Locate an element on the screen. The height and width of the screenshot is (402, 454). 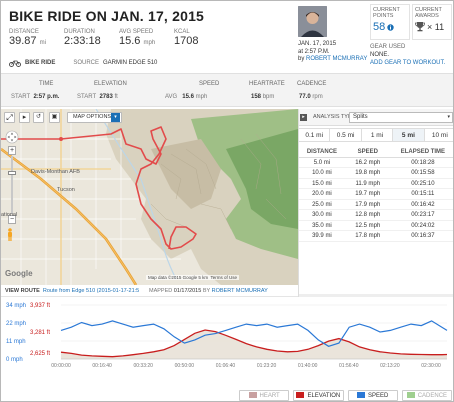
info-icon is located at coordinates (390, 27).